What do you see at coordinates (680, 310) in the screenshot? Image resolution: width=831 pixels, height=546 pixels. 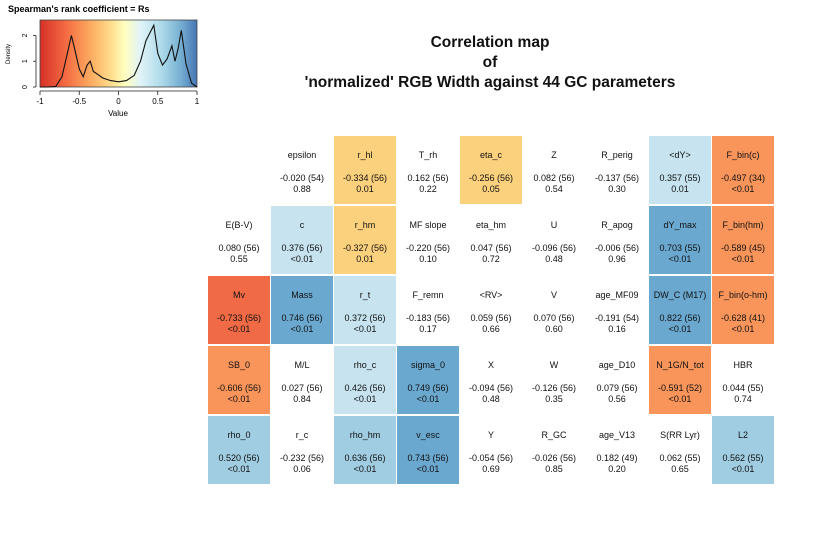 I see `heatmap-cell: DW_C (M17) 0.822 (56) <0.01` at bounding box center [680, 310].